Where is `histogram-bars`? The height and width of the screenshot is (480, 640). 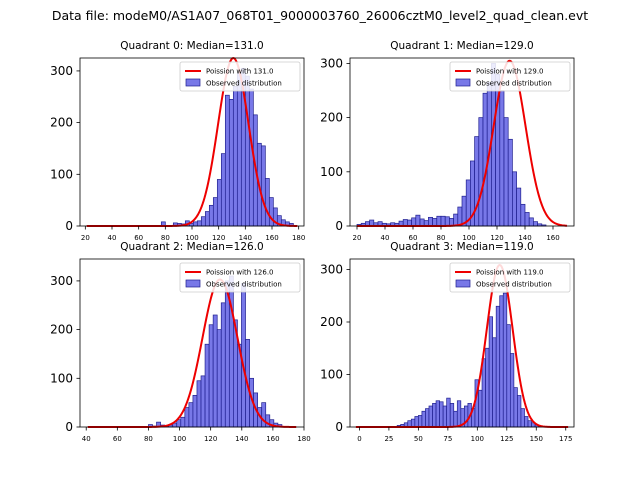 histogram-bars is located at coordinates (215, 351).